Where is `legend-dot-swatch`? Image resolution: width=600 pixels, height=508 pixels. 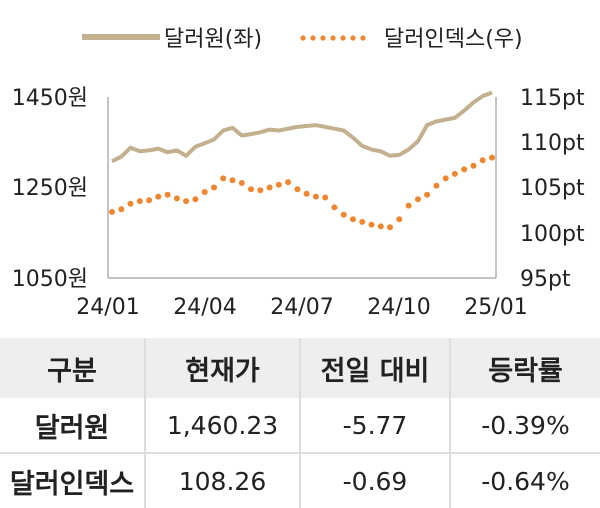
legend-dot-swatch is located at coordinates (332, 37).